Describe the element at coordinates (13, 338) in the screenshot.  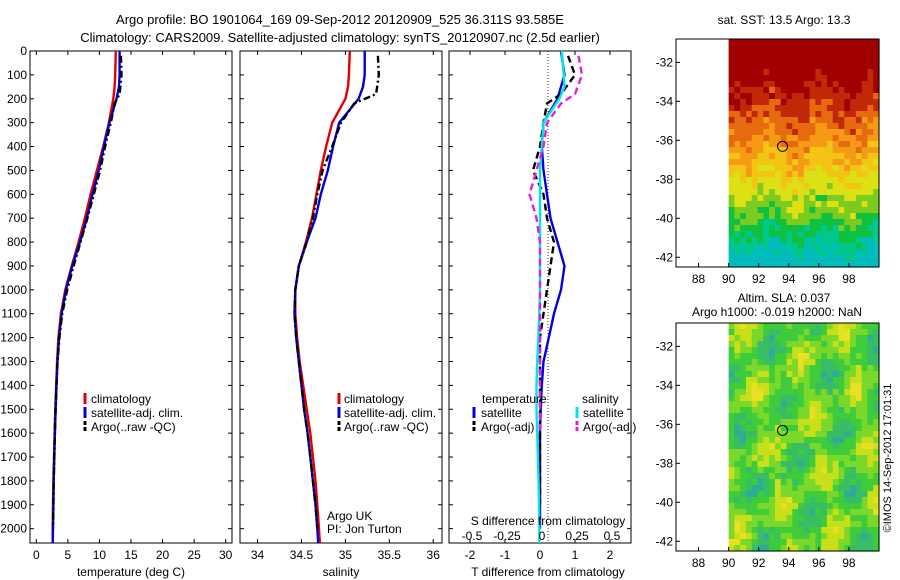
I see `depth-ytick-label: 1200` at that location.